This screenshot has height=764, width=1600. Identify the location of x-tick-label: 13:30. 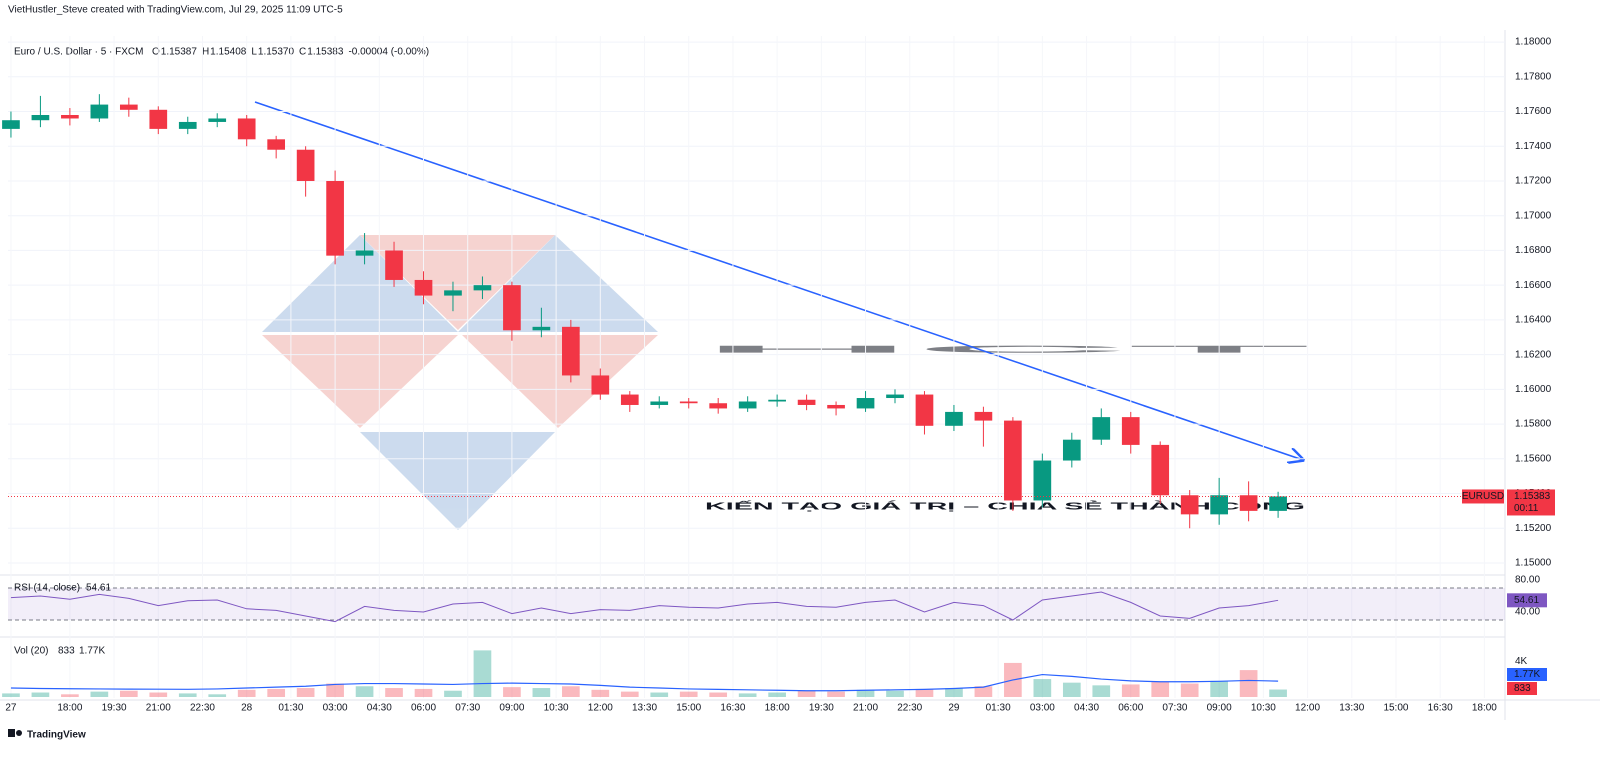
(1351, 708).